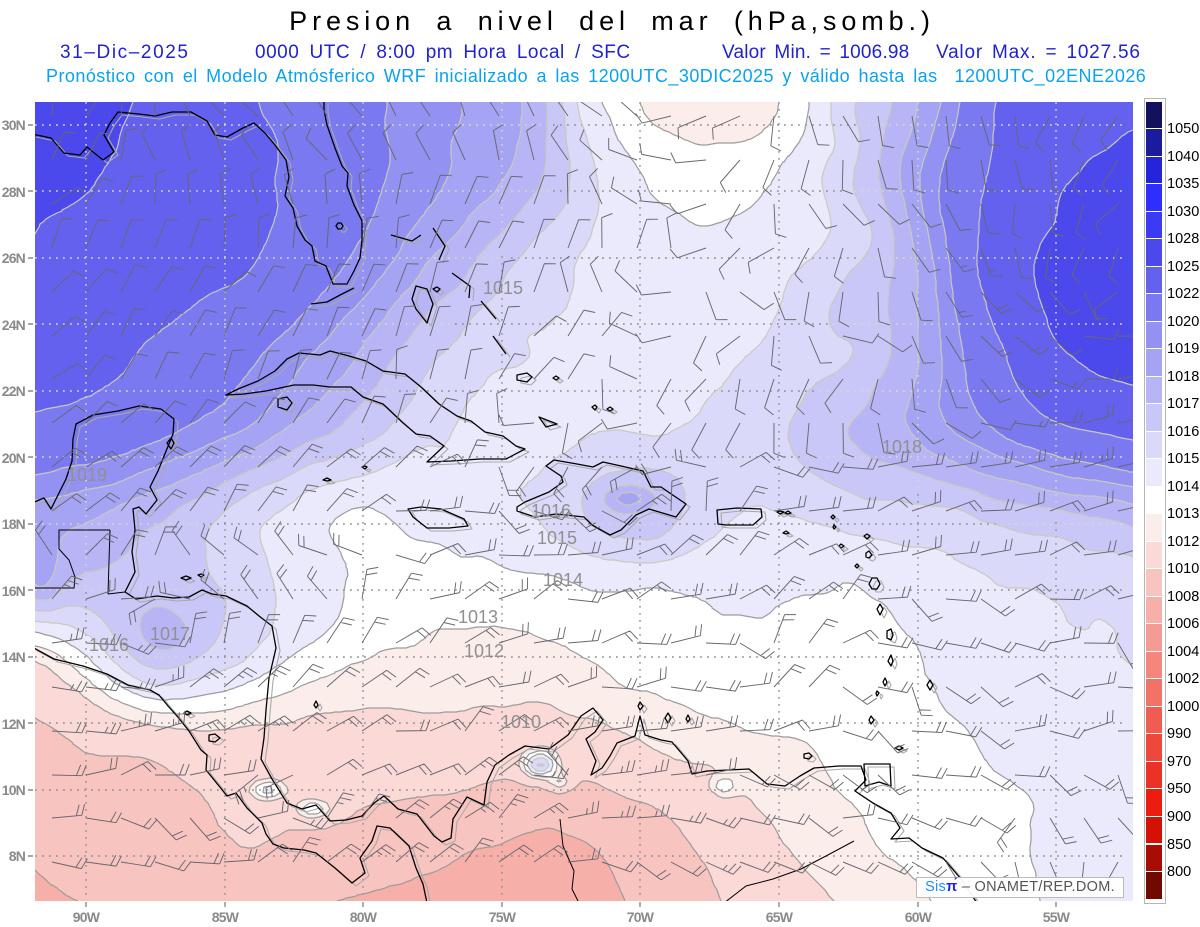  Describe the element at coordinates (14, 458) in the screenshot. I see `svg-text: 20N` at that location.